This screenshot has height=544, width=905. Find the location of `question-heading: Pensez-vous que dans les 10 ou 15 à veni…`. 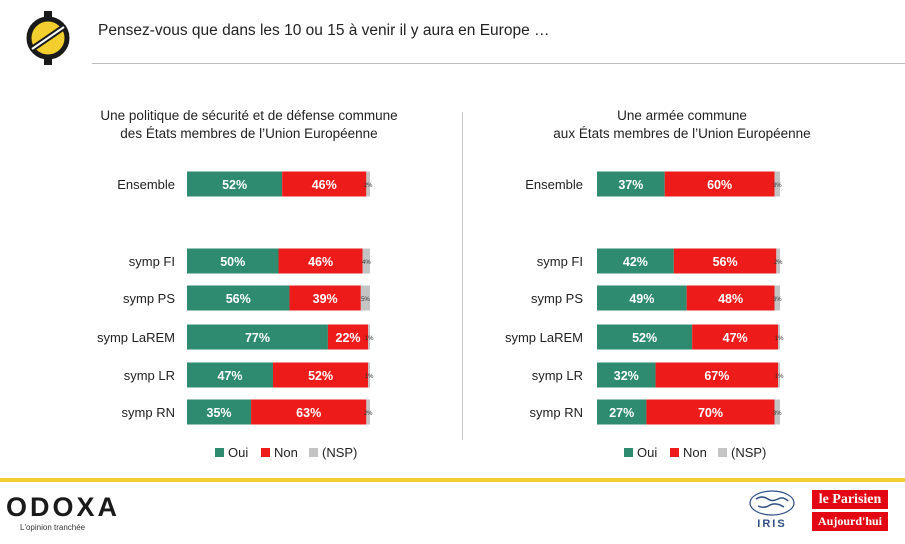

question-heading: Pensez-vous que dans les 10 ou 15 à veni… is located at coordinates (324, 30).